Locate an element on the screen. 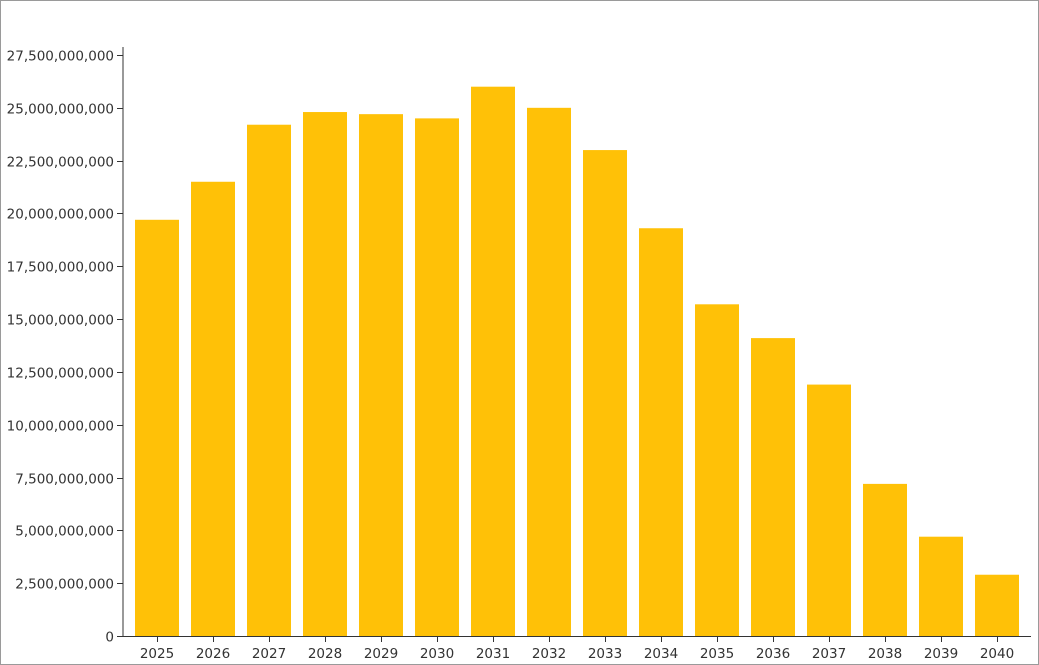 Image resolution: width=1039 pixels, height=665 pixels. x-tick-label: 2028 is located at coordinates (325, 654).